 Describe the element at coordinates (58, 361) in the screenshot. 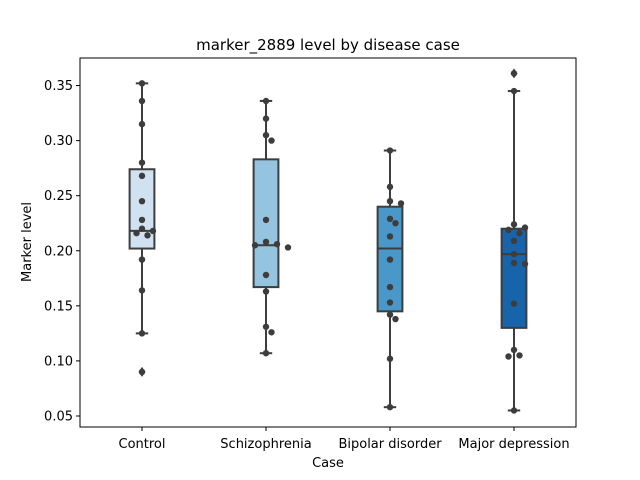

I see `y-tick-label: 0.10` at that location.